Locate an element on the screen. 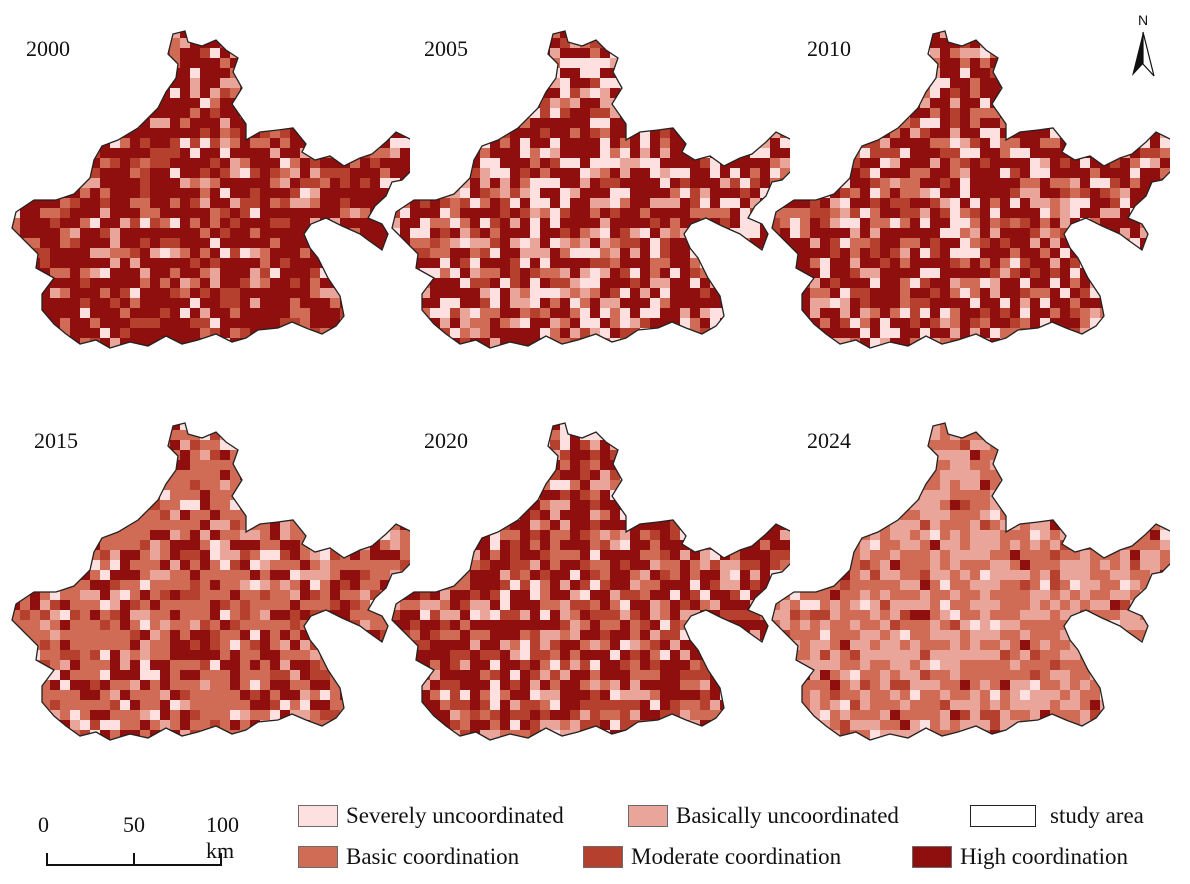 This screenshot has height=884, width=1190. year-label-2024: 2024 is located at coordinates (829, 440).